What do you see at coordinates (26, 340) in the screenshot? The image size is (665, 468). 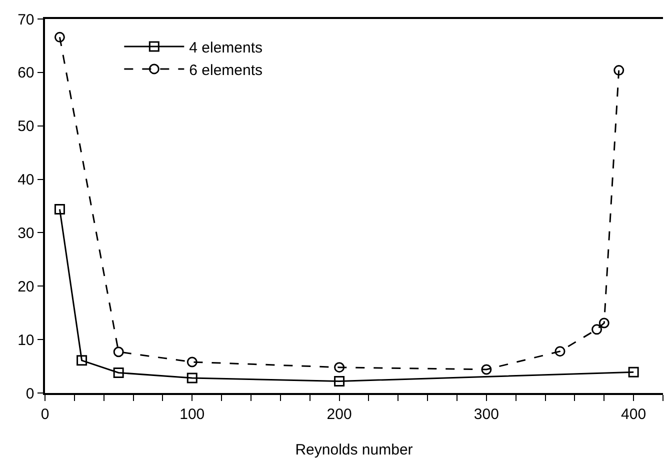 I see `y-tick-label: 10` at bounding box center [26, 340].